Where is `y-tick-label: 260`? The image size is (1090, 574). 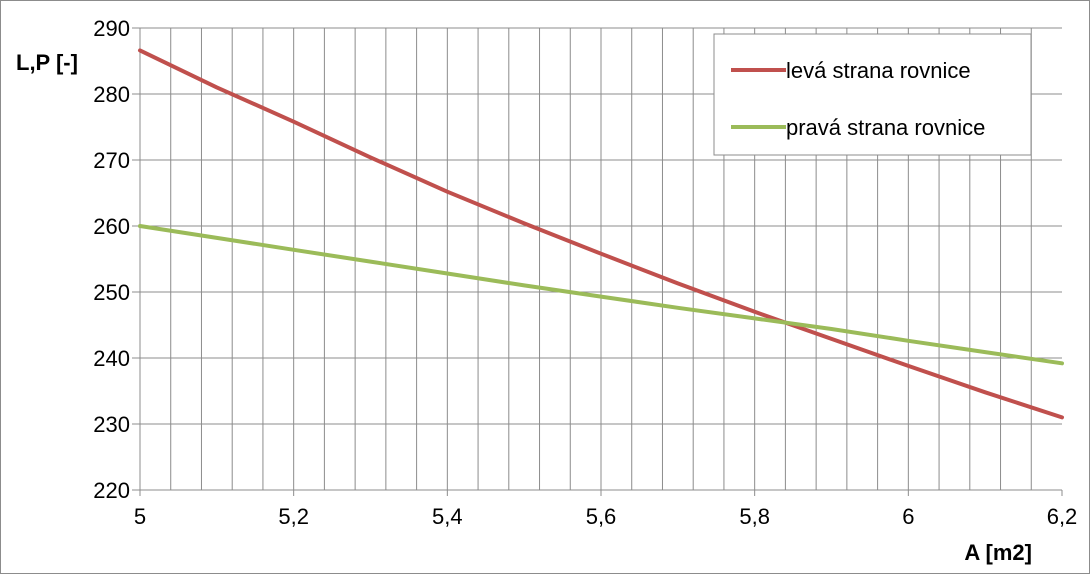
y-tick-label: 260 is located at coordinates (111, 226).